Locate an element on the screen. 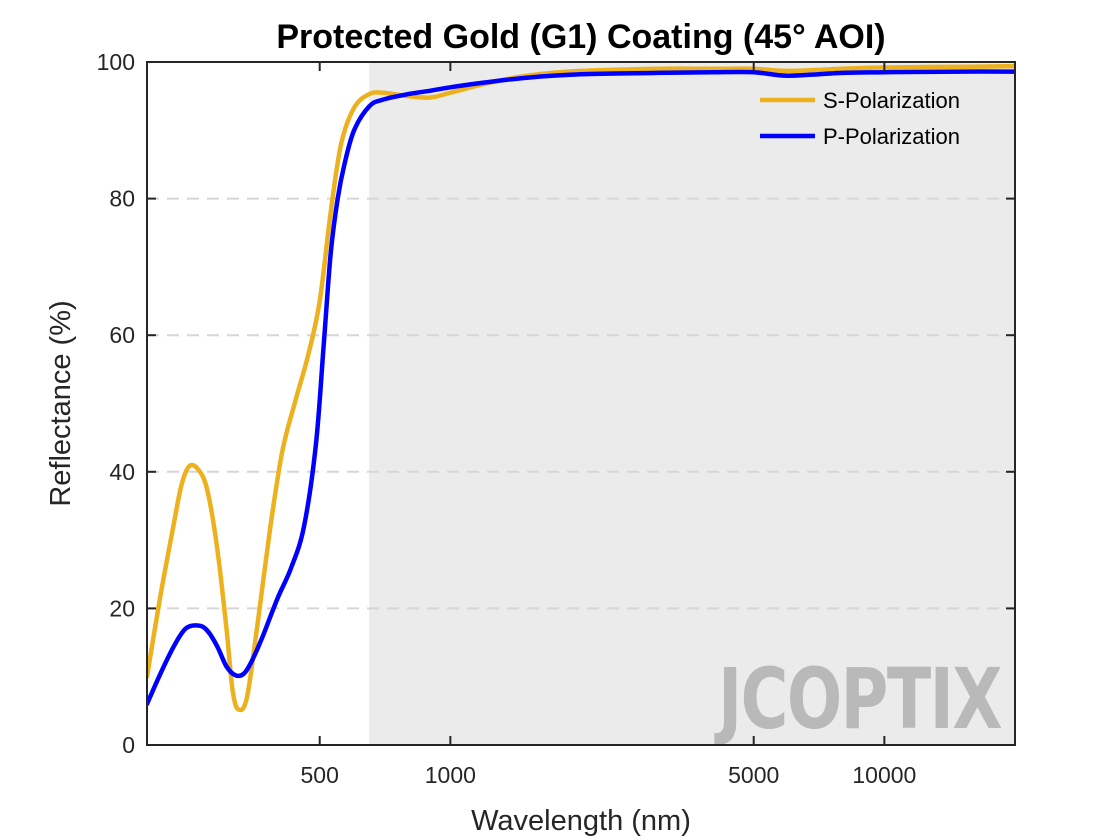  y-tick-label-60: 60 is located at coordinates (122, 335).